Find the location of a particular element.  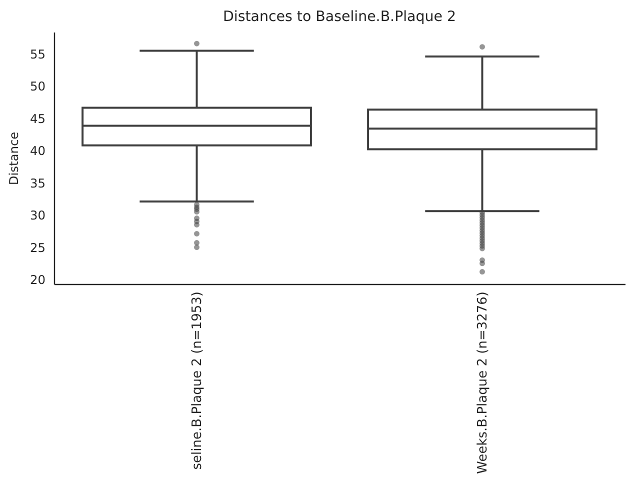

x-tick-label: Weeks.B.Plaque 2 (n=3276) is located at coordinates (482, 383).